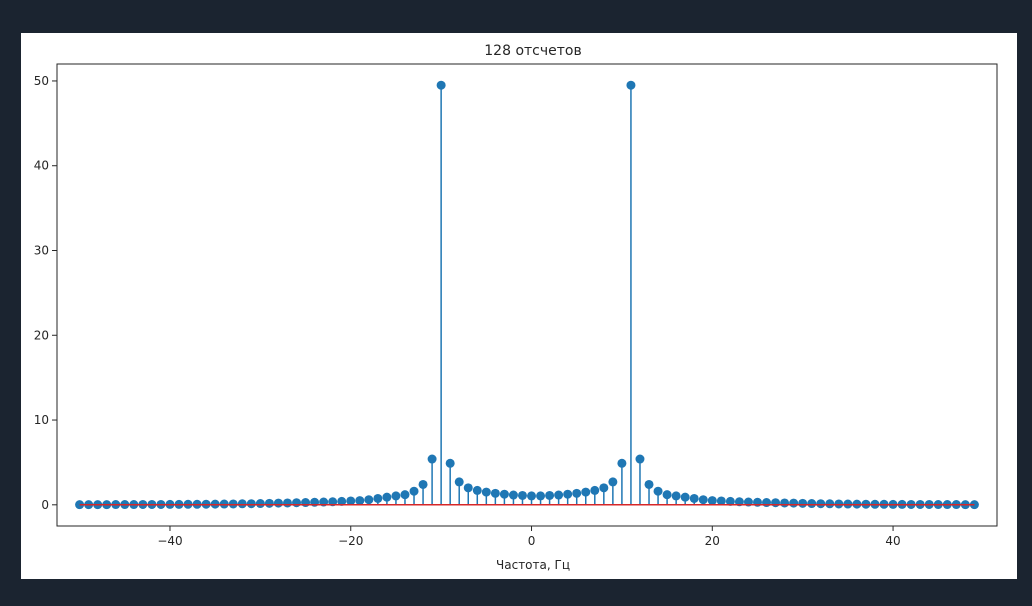  Describe the element at coordinates (41, 166) in the screenshot. I see `y-tick-label: 40` at that location.